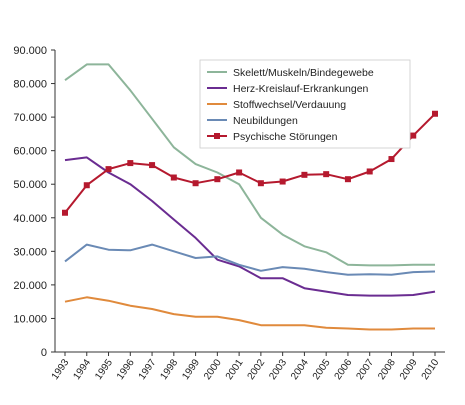  What do you see at coordinates (30, 219) in the screenshot?
I see `y-tick-label: 40.000` at bounding box center [30, 219].